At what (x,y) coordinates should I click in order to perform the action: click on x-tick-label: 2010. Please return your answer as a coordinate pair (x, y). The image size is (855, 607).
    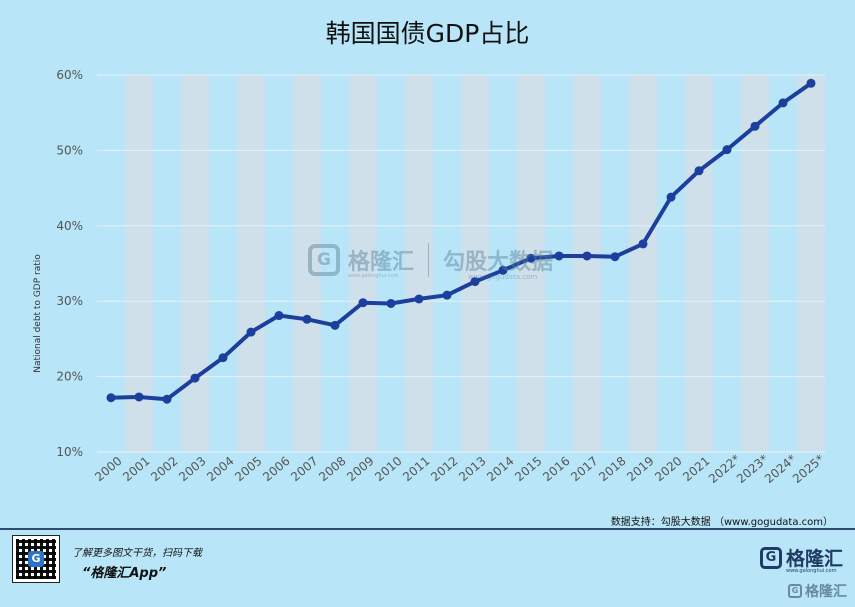
    Looking at the image, I should click on (388, 469).